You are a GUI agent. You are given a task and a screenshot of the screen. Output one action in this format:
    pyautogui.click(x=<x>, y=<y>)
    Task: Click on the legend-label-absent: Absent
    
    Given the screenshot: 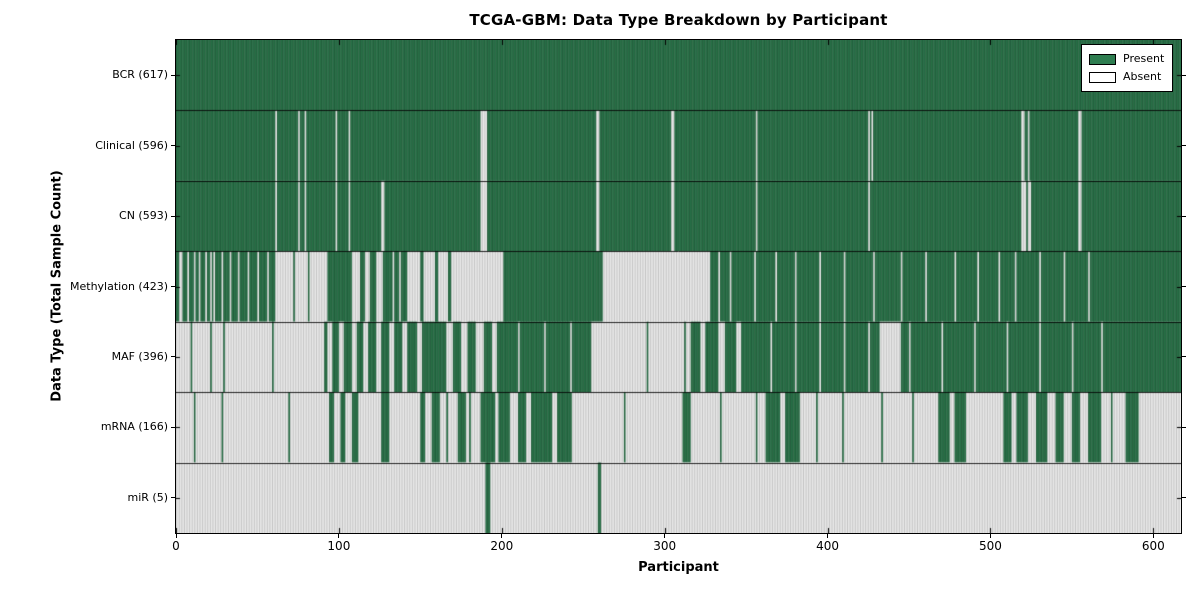 What is the action you would take?
    pyautogui.click(x=1142, y=76)
    